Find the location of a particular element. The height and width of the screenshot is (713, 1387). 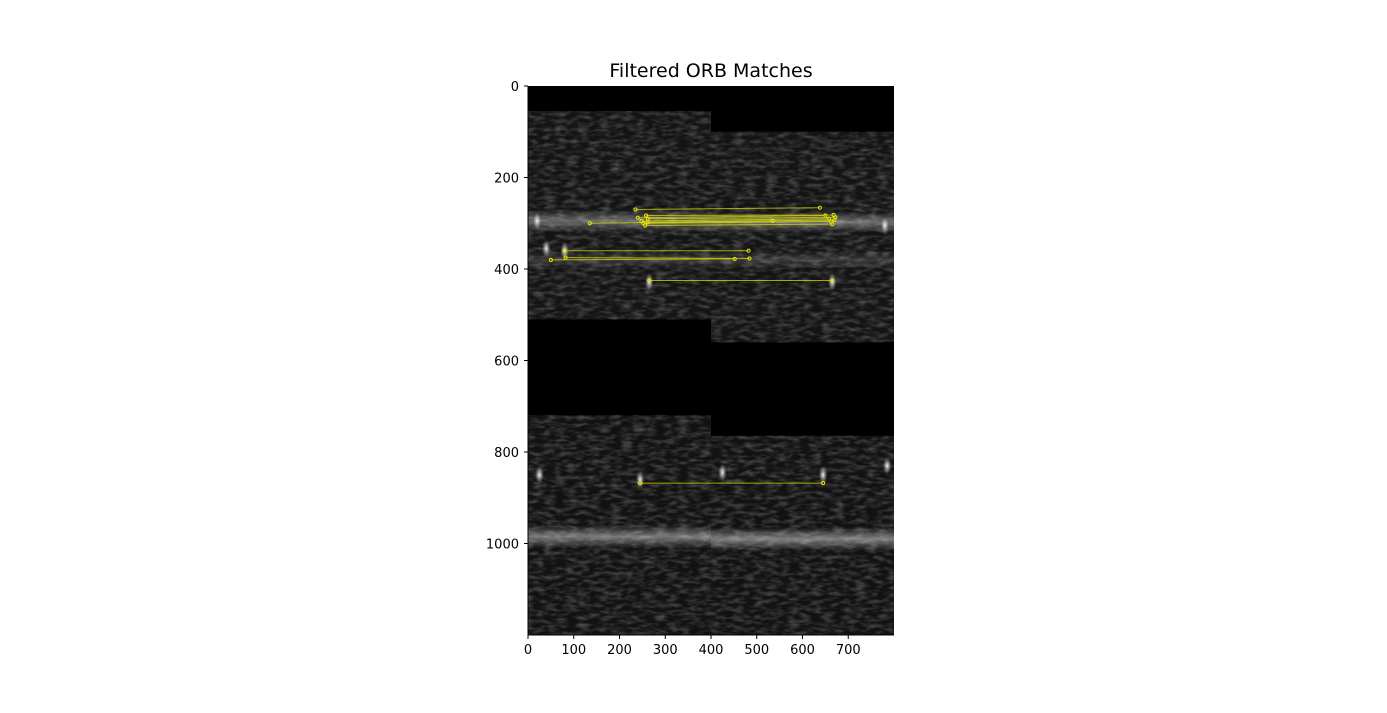

y-tick-label: 1000 is located at coordinates (502, 545).